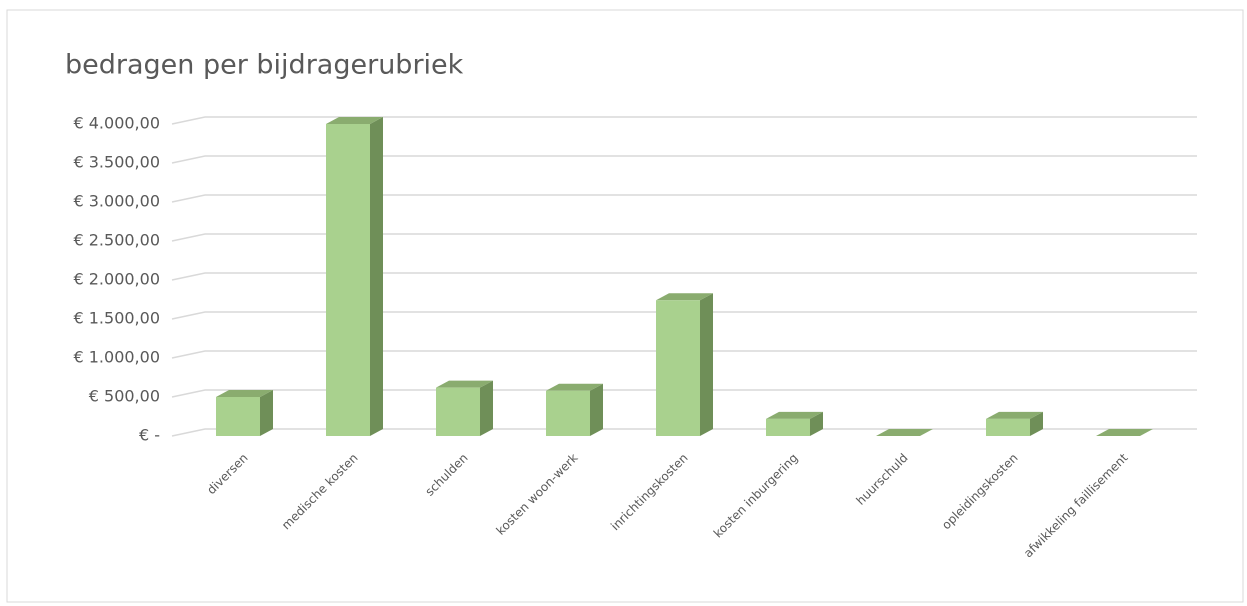 Image resolution: width=1247 pixels, height=606 pixels. Describe the element at coordinates (116, 318) in the screenshot. I see `y-tick-label: € 1.500,00` at that location.